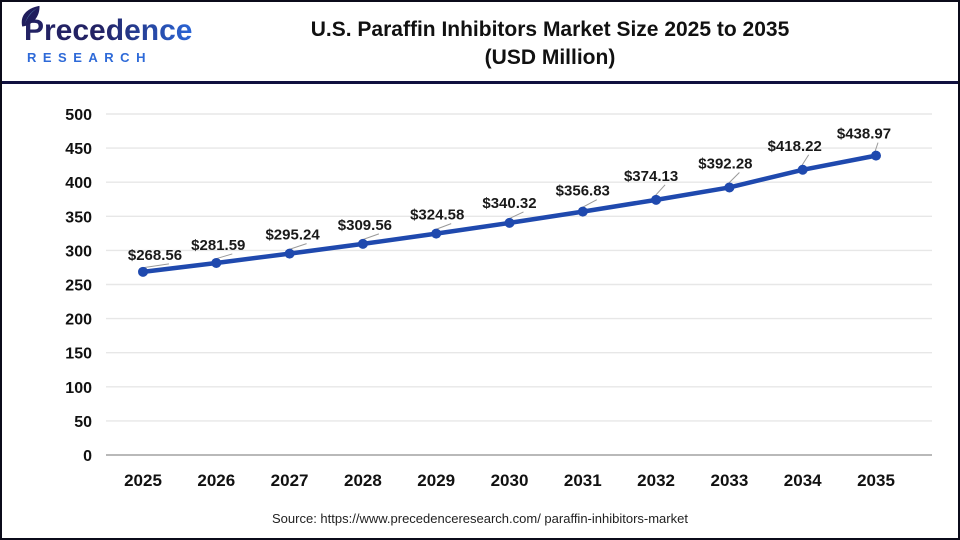  I want to click on y-tick-label: 250, so click(78, 286).